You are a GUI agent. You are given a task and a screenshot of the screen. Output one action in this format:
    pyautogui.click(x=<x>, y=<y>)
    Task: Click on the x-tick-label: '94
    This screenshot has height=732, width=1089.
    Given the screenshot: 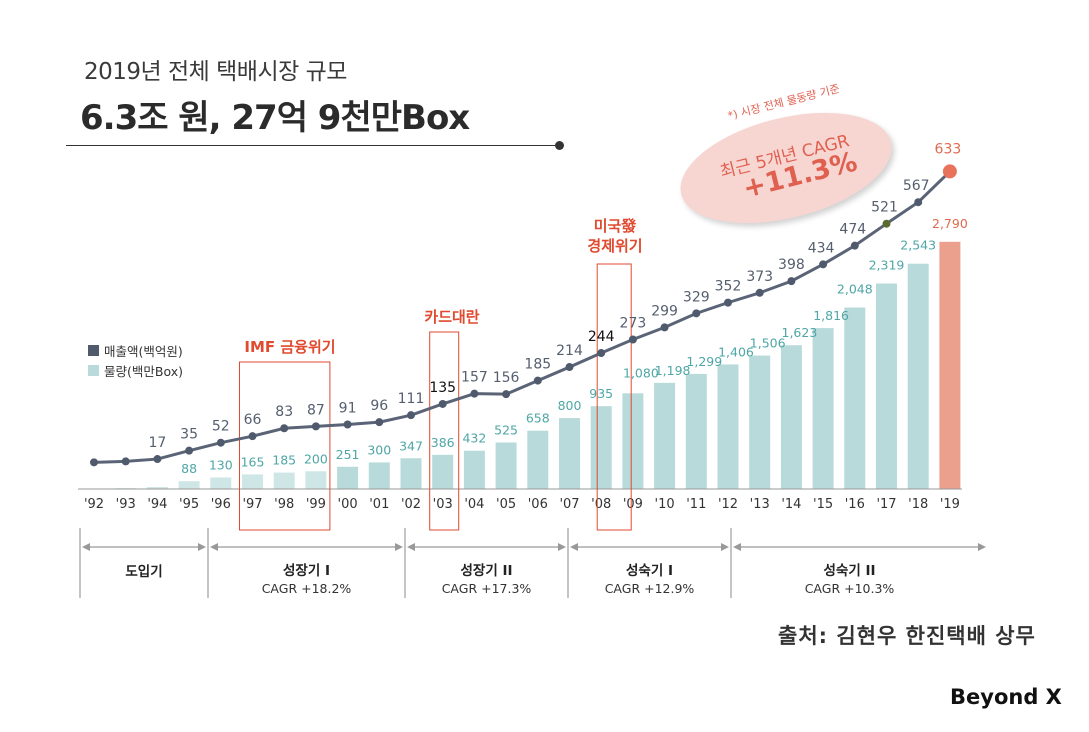 What is the action you would take?
    pyautogui.click(x=157, y=504)
    